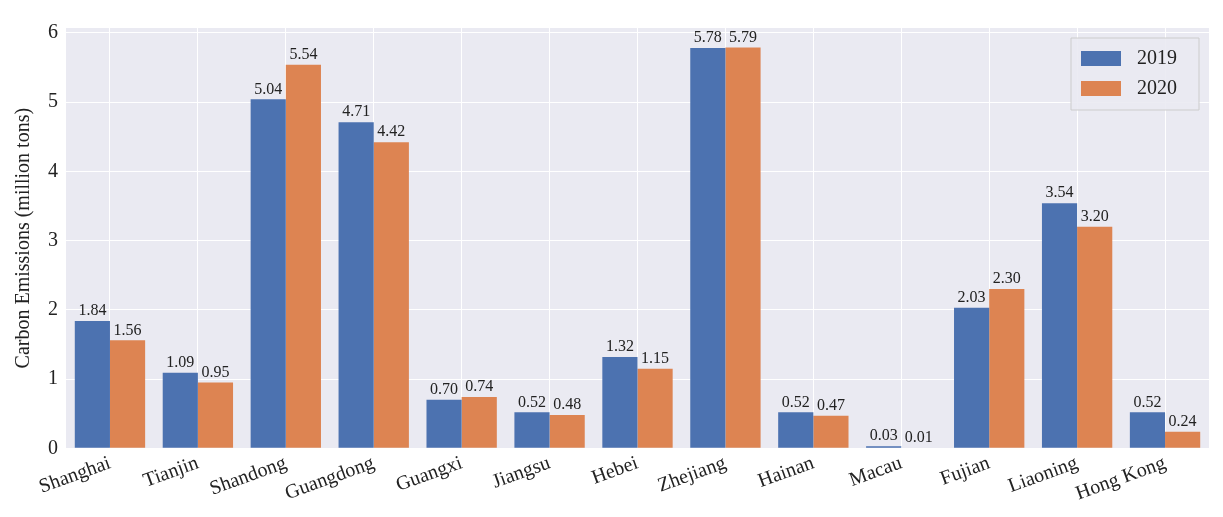 This screenshot has height=517, width=1223. I want to click on data-label: 3.20, so click(1094, 215).